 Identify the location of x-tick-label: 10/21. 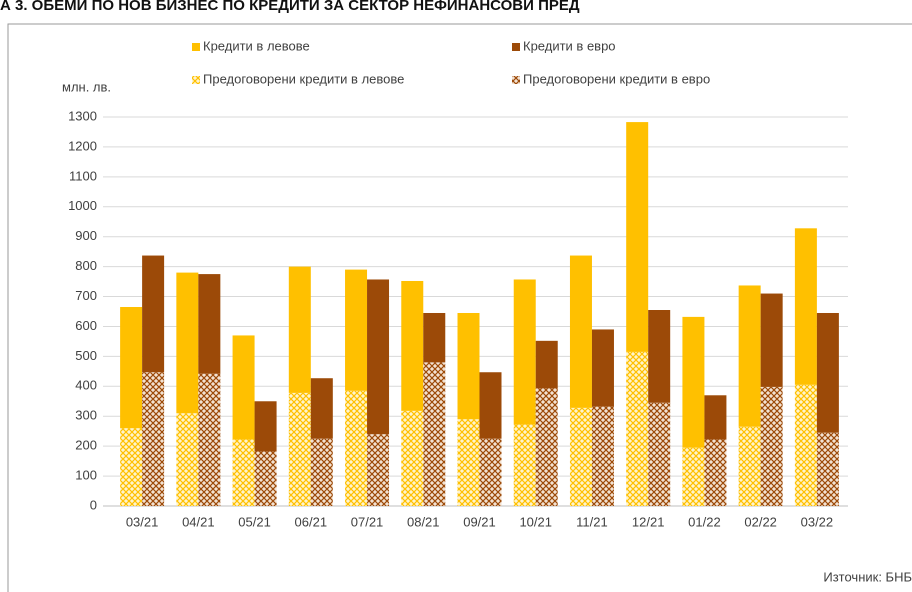
(535, 521).